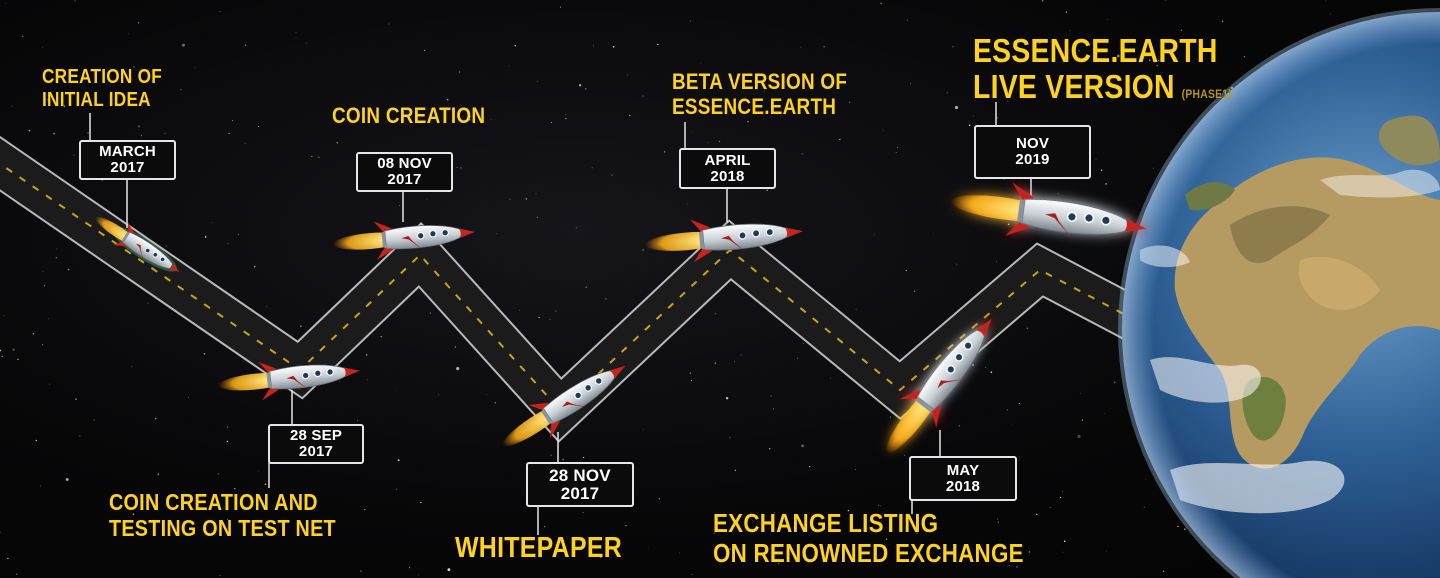  What do you see at coordinates (939, 385) in the screenshot?
I see `rocket-icon` at bounding box center [939, 385].